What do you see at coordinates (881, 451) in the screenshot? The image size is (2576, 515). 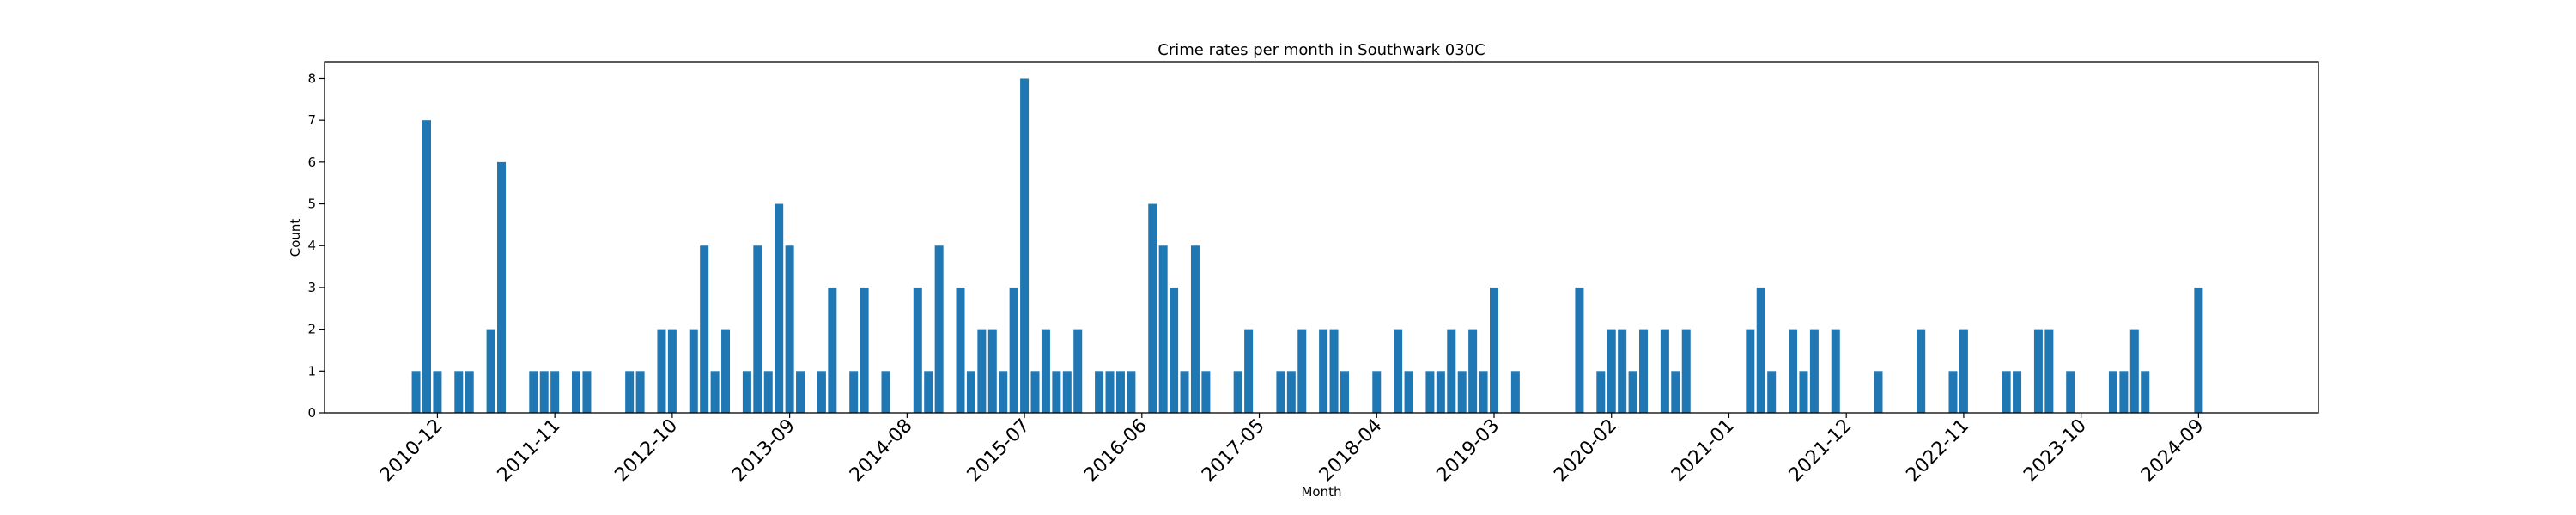 I see `x-tick-label: 2014-08` at bounding box center [881, 451].